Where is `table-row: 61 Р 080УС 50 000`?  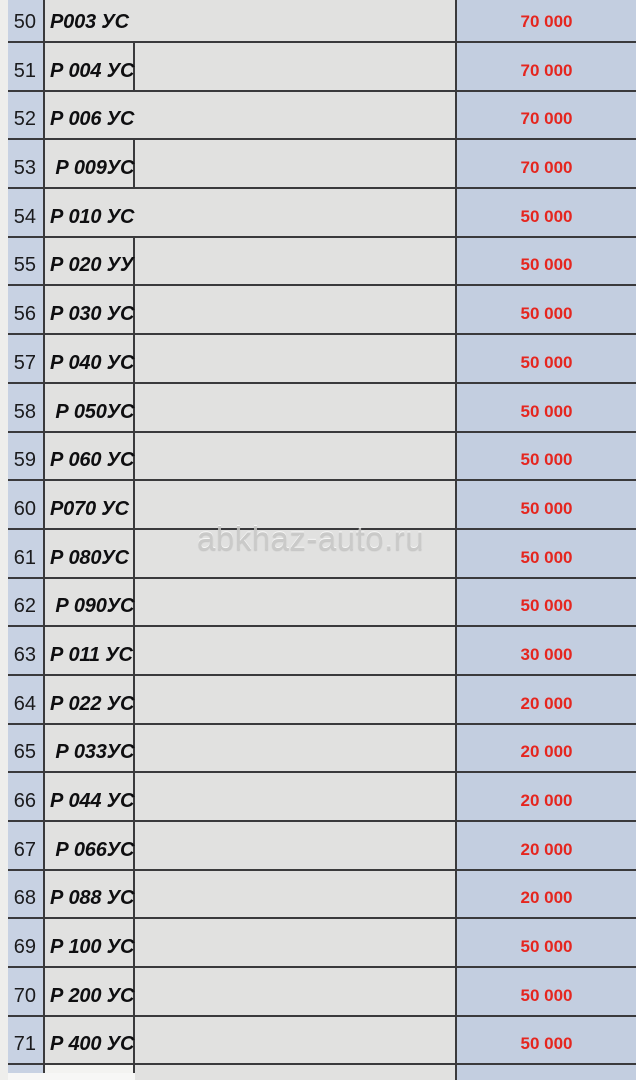 table-row: 61 Р 080УС 50 000 is located at coordinates (322, 554).